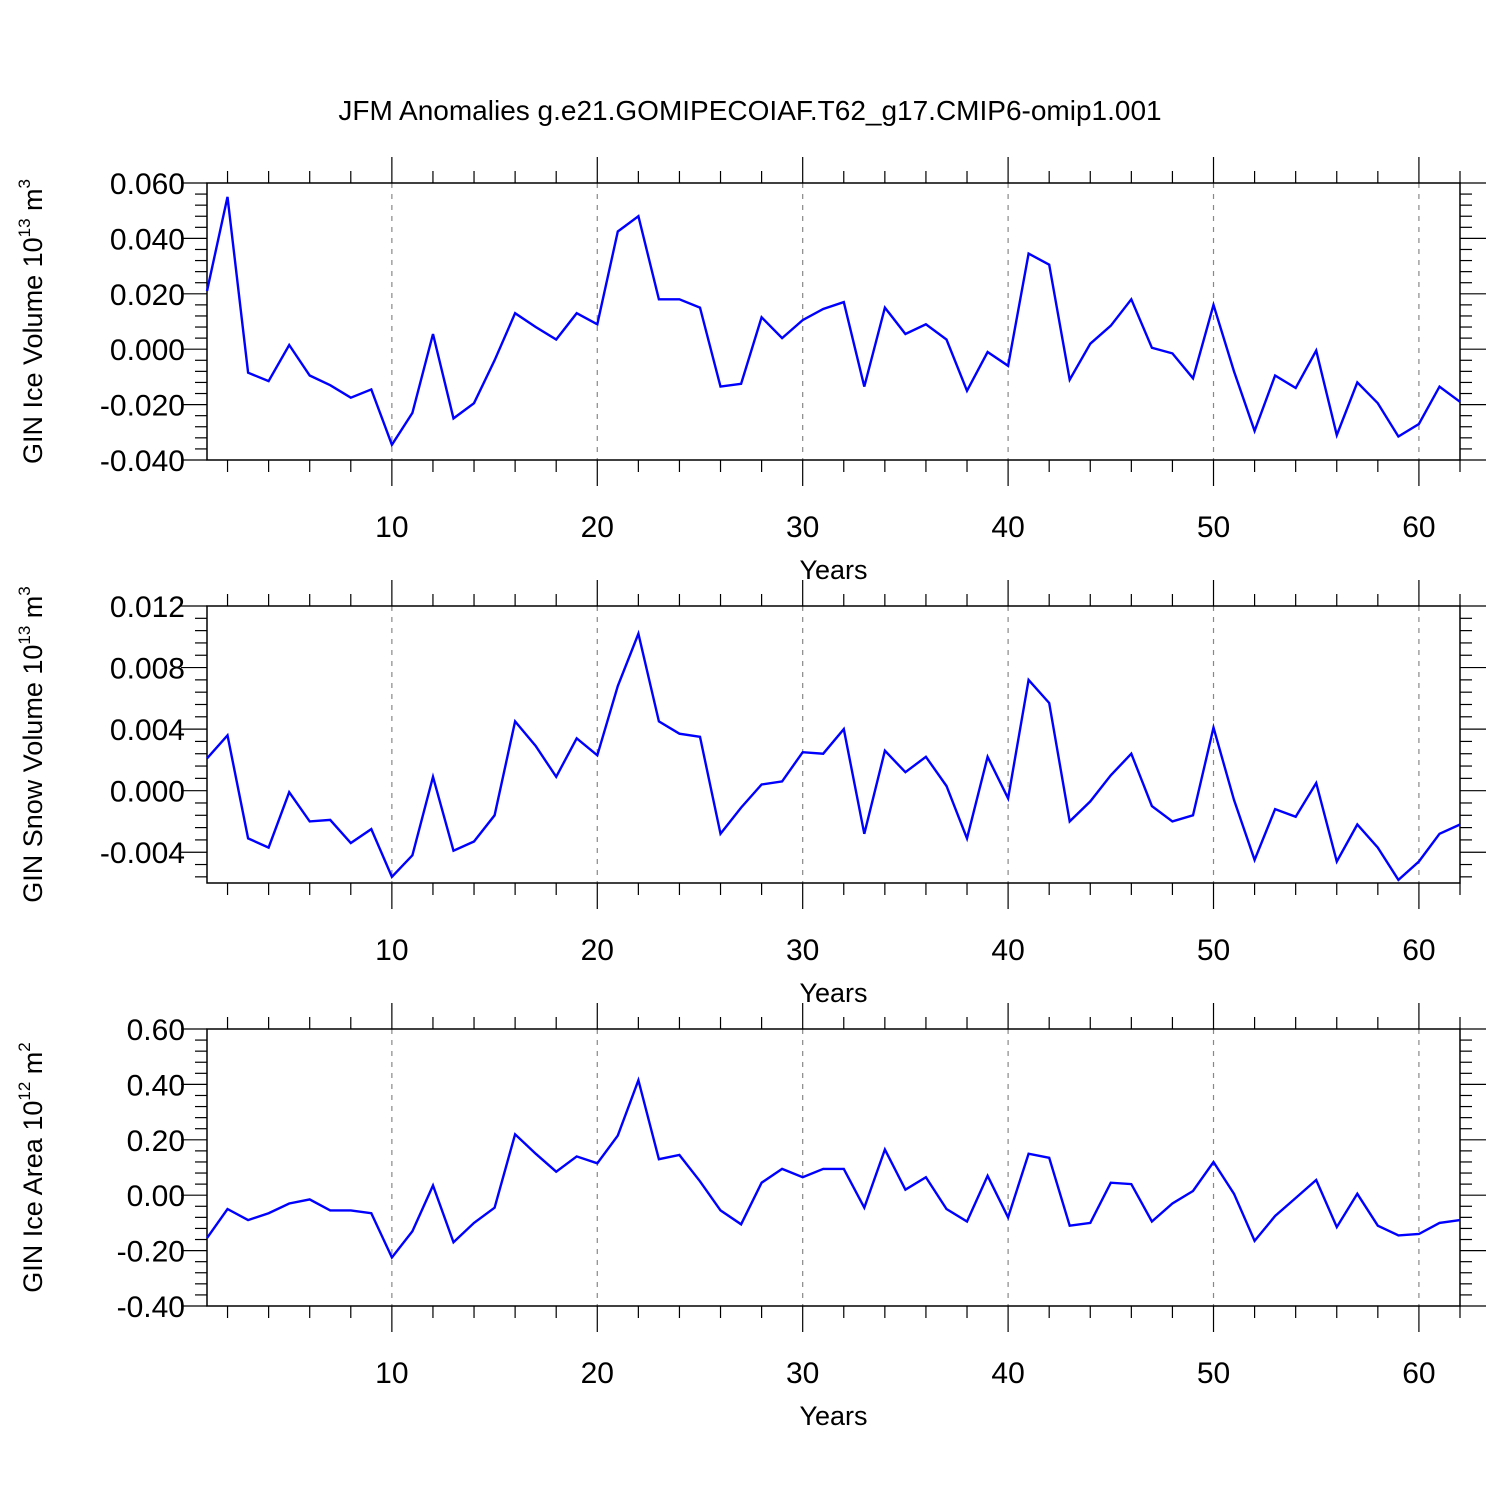  I want to click on y-tick-label: 0.040, so click(147, 239).